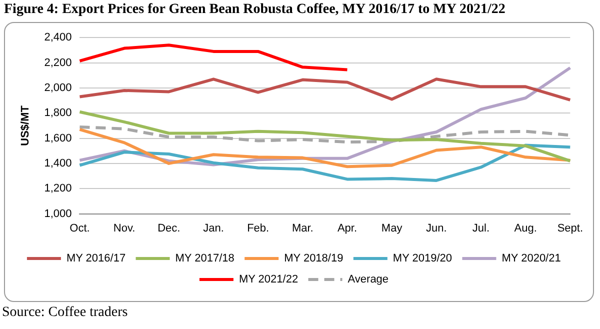  What do you see at coordinates (96, 258) in the screenshot?
I see `legend-label: MY 2016/17` at bounding box center [96, 258].